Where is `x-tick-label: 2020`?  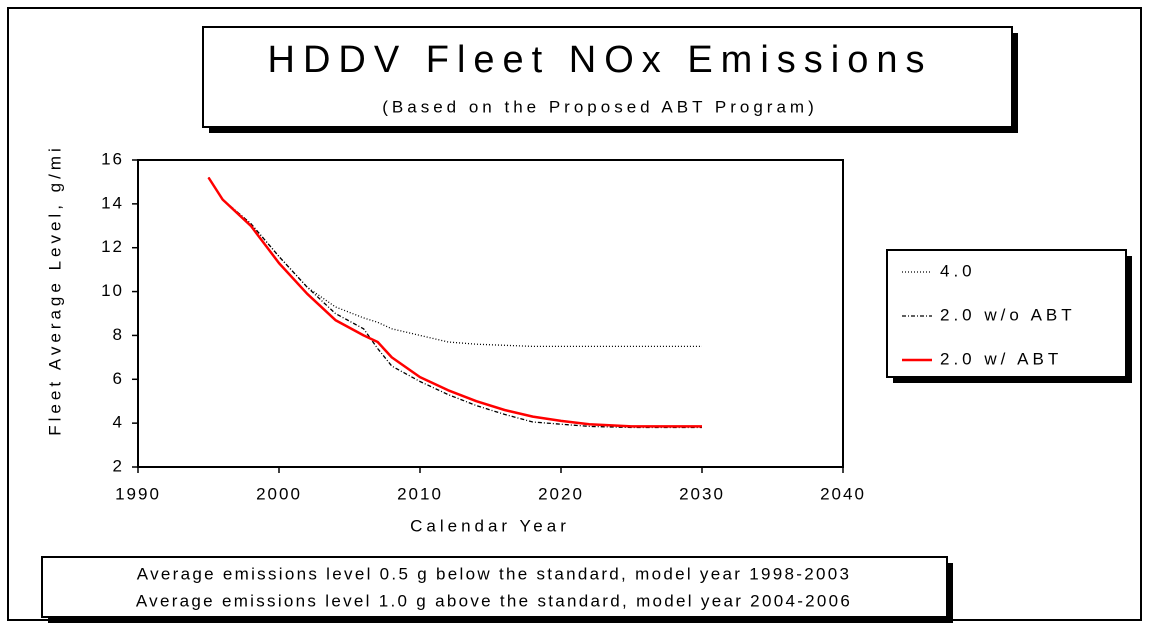 x-tick-label: 2020 is located at coordinates (561, 493).